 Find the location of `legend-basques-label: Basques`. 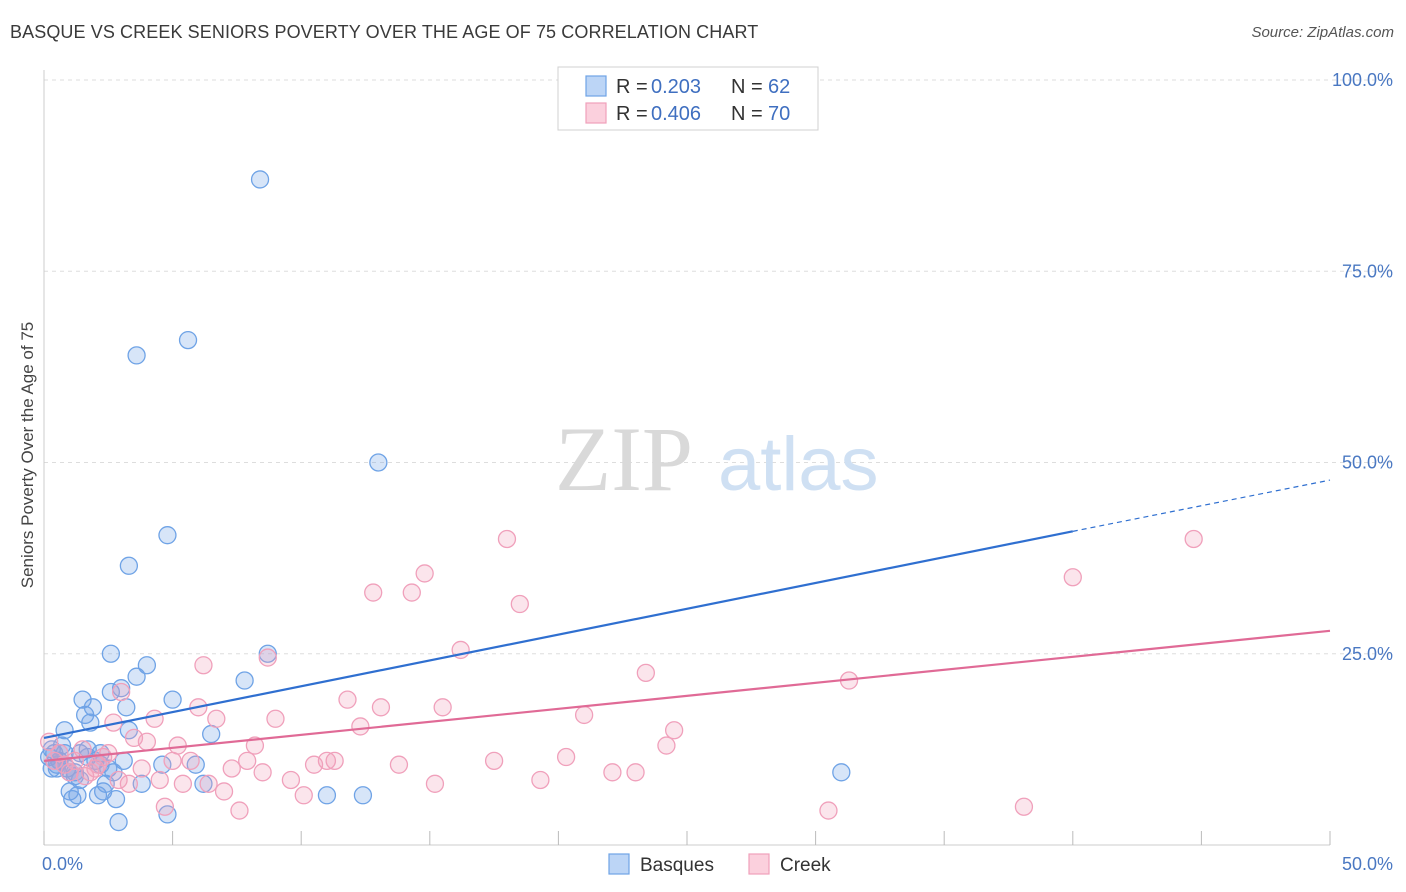

legend-basques-label: Basques is located at coordinates (677, 865).